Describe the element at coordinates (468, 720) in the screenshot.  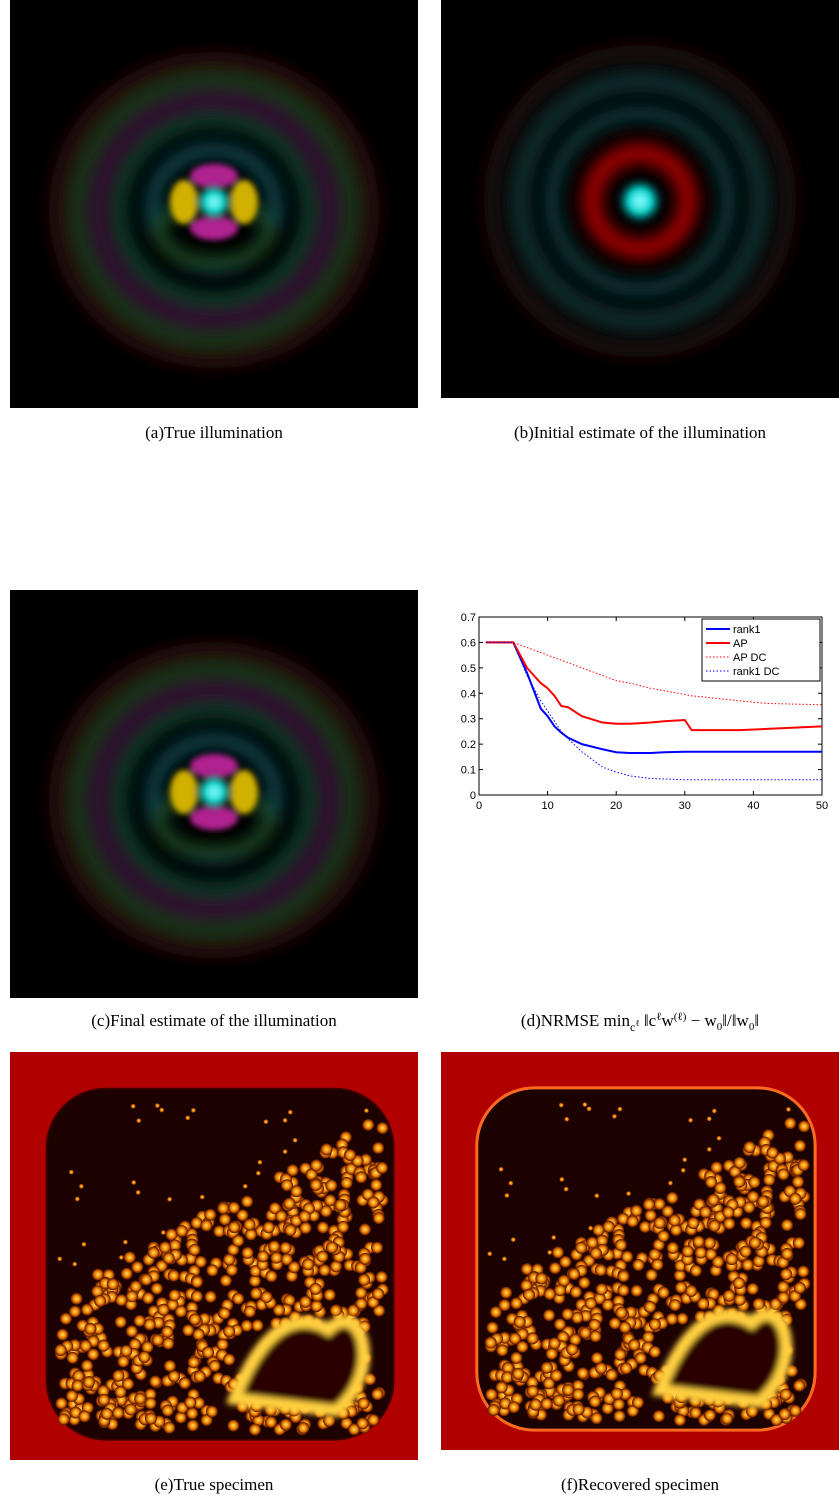
I see `y-tick-label: 0.3` at that location.